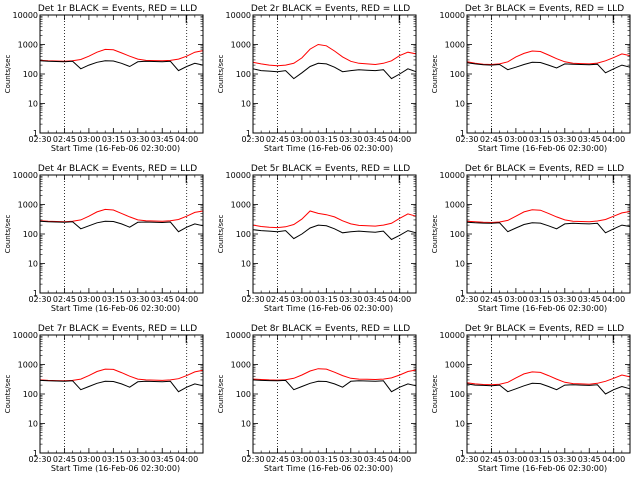 This screenshot has height=480, width=640. Describe the element at coordinates (544, 169) in the screenshot. I see `panel-title: Det 6r BLACK = Events, RED = LLD` at that location.